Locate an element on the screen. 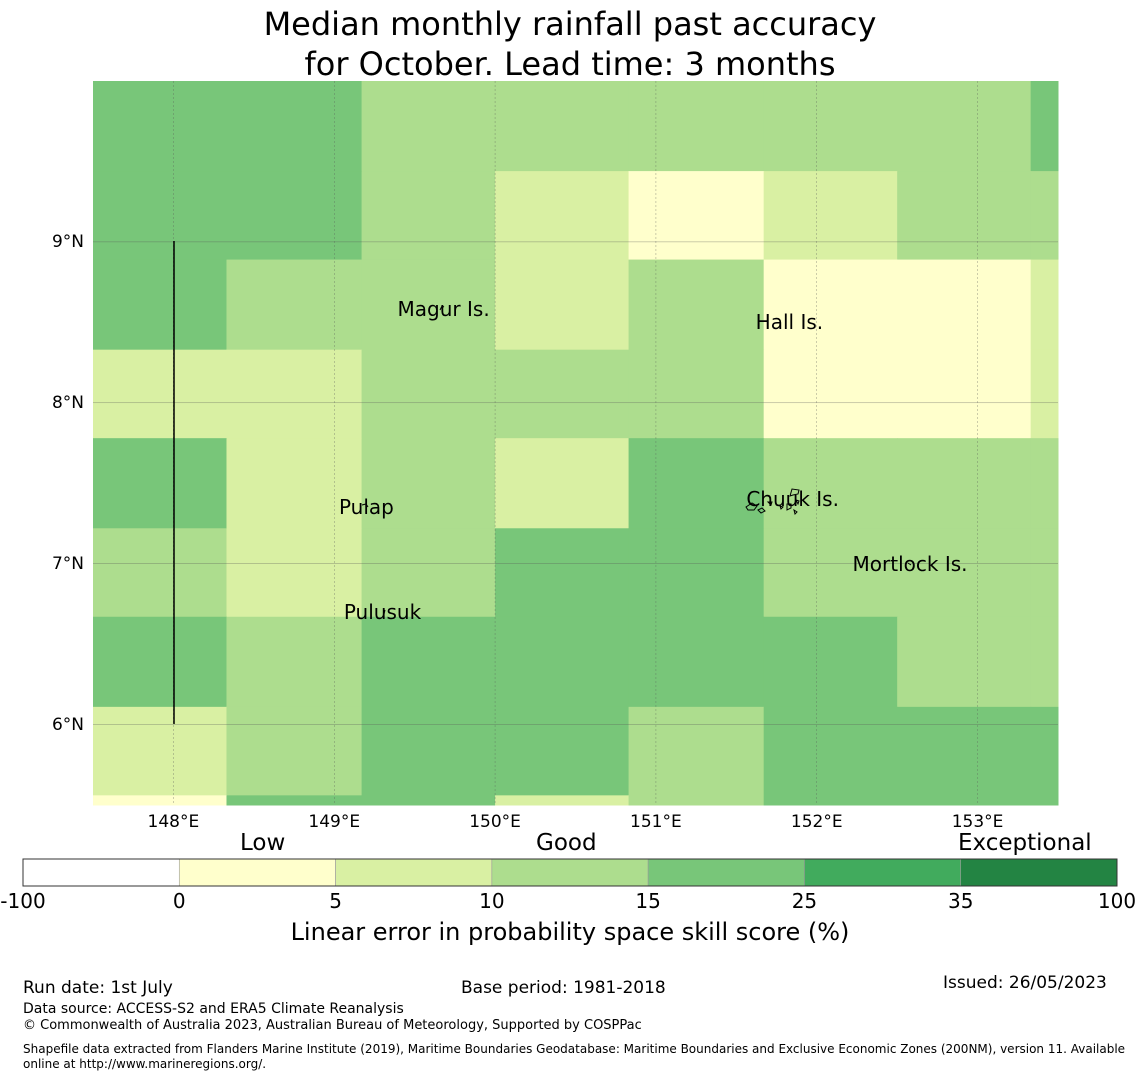 The width and height of the screenshot is (1140, 1080). colorbar is located at coordinates (570, 872).